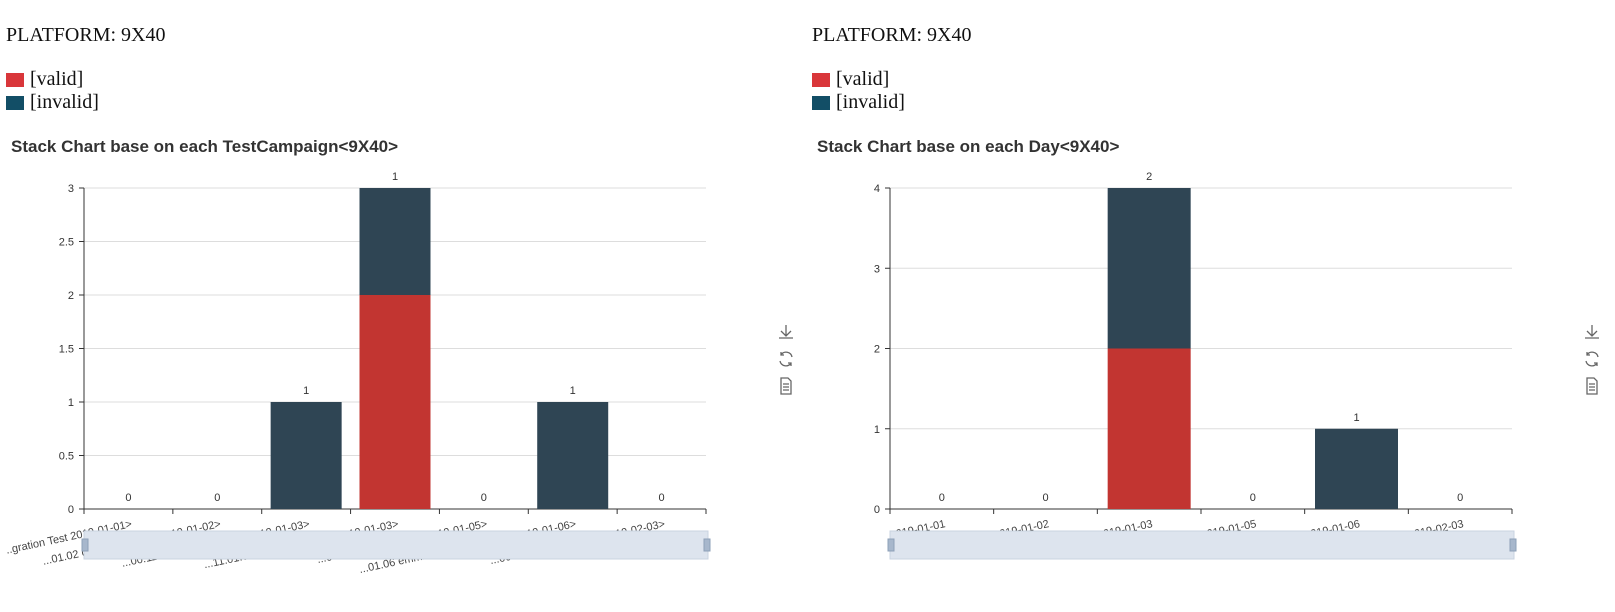  Describe the element at coordinates (66, 457) in the screenshot. I see `y-tick-label: 0.5` at that location.